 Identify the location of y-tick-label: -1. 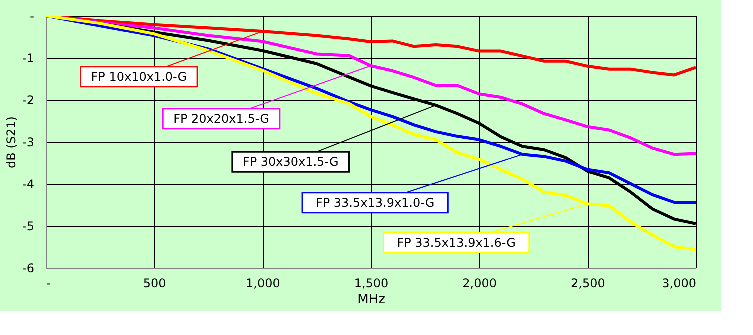
(28, 59).